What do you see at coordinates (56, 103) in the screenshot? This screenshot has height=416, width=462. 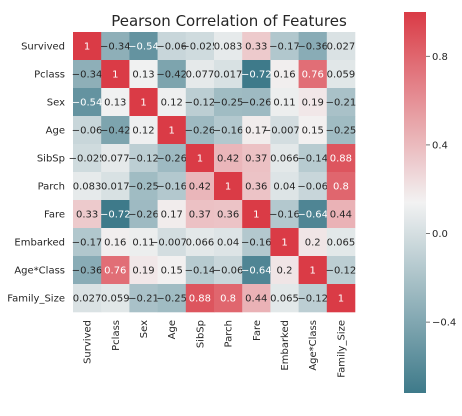 I see `y-tick-label: Sex` at bounding box center [56, 103].